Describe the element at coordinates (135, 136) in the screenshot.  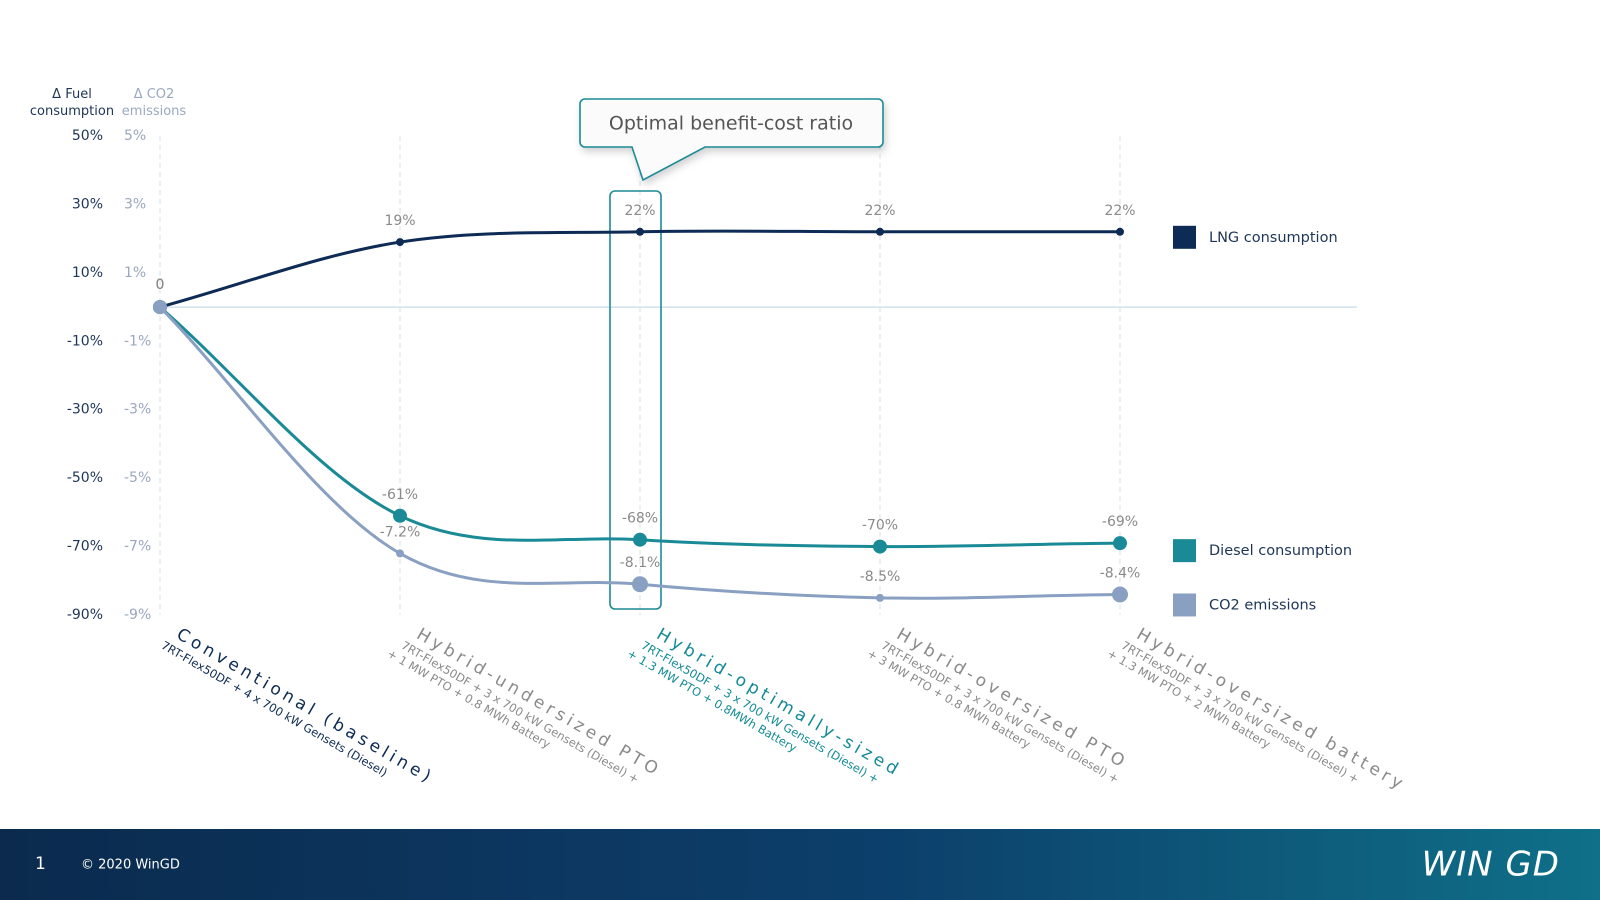
I see `y2-tick-label: 5%` at that location.